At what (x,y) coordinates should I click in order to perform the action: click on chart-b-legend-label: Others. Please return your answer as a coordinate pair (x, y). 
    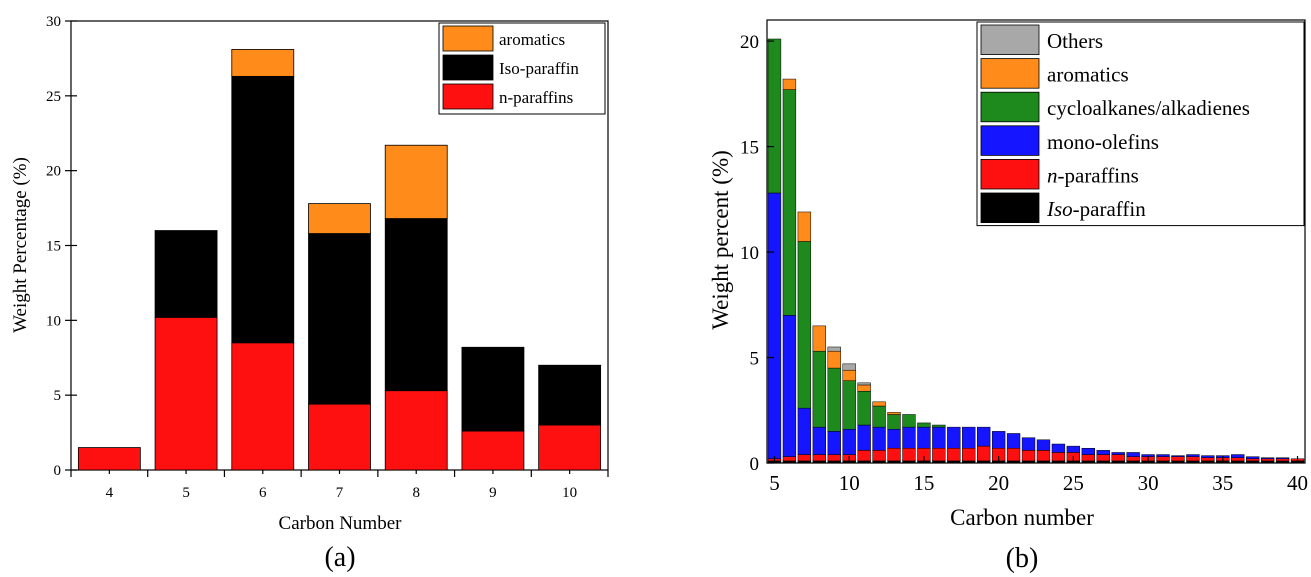
    Looking at the image, I should click on (1075, 41).